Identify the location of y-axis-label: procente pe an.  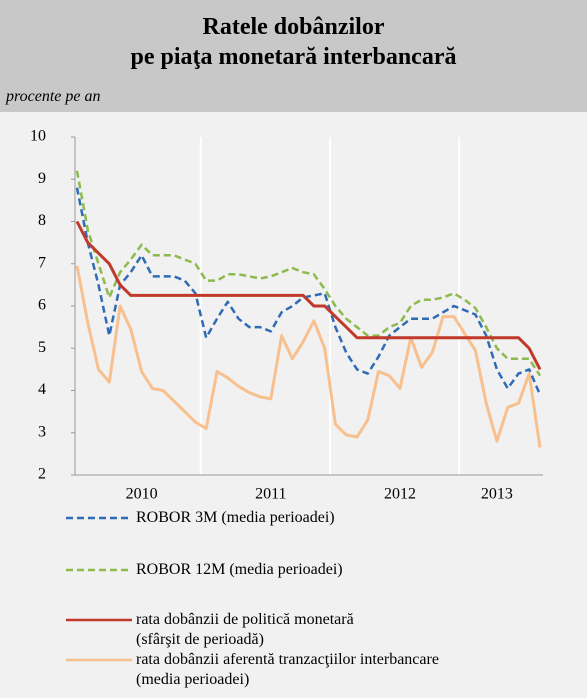
(53, 96).